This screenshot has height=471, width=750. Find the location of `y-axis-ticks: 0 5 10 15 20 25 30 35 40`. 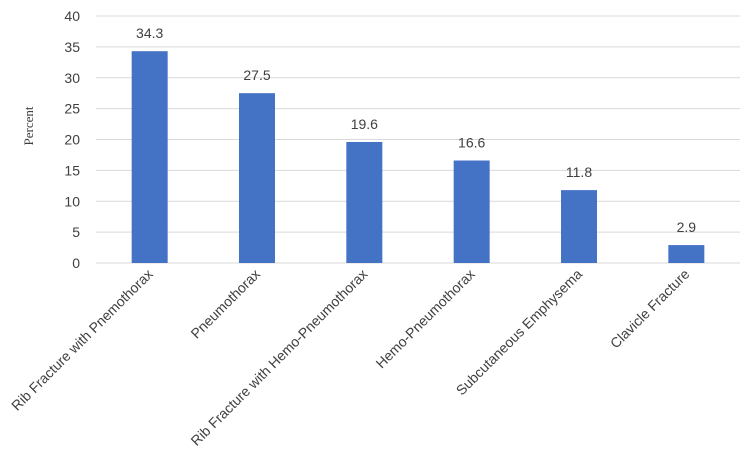

y-axis-ticks: 0 5 10 15 20 25 30 35 40 is located at coordinates (72, 139).